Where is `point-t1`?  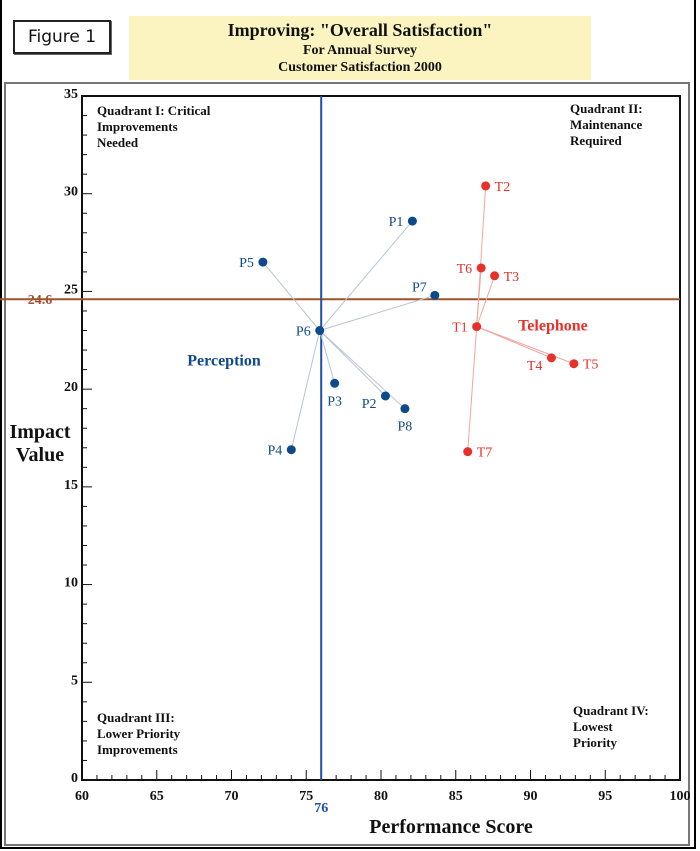
point-t1 is located at coordinates (477, 327).